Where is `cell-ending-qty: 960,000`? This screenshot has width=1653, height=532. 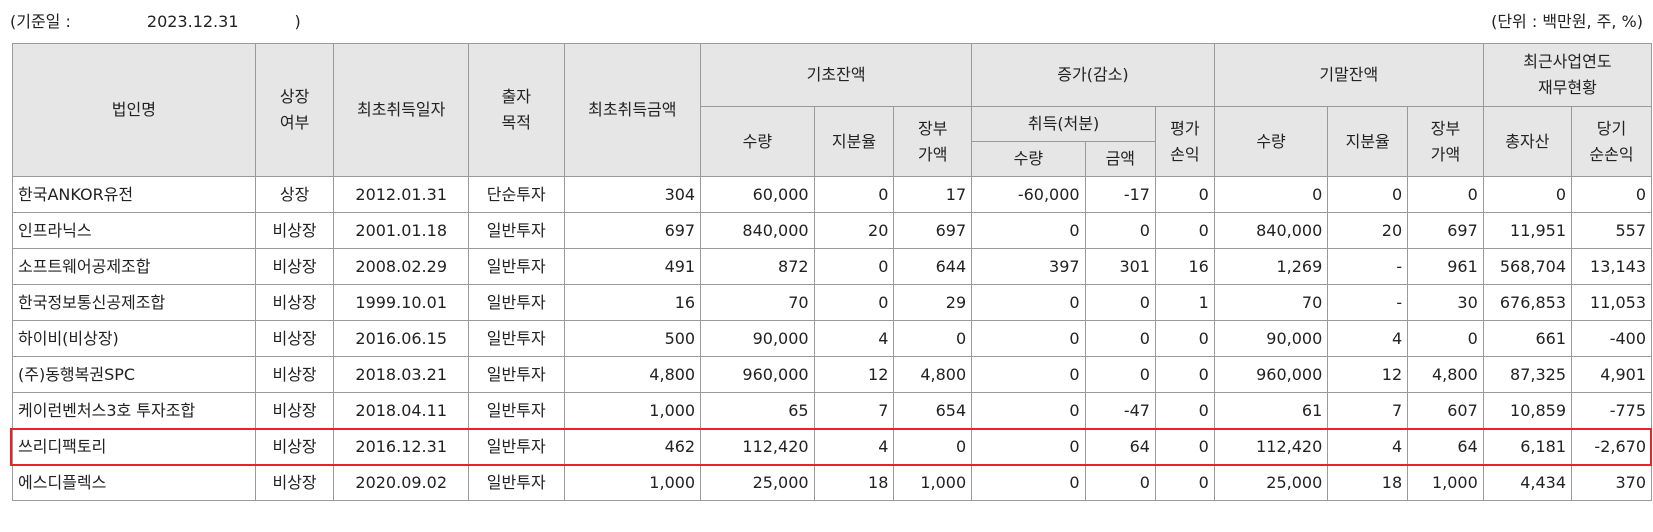
cell-ending-qty: 960,000 is located at coordinates (1271, 374).